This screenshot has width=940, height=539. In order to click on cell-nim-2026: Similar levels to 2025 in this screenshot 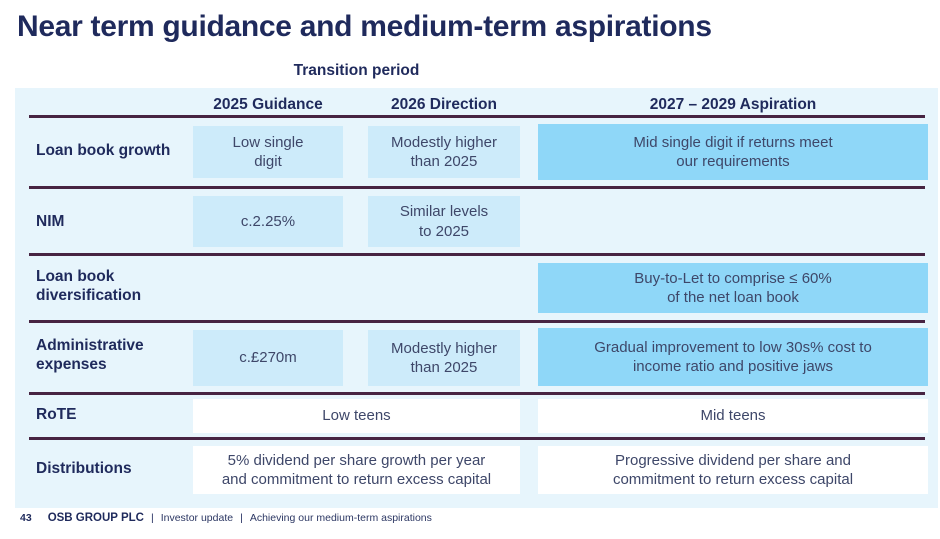, I will do `click(444, 221)`.